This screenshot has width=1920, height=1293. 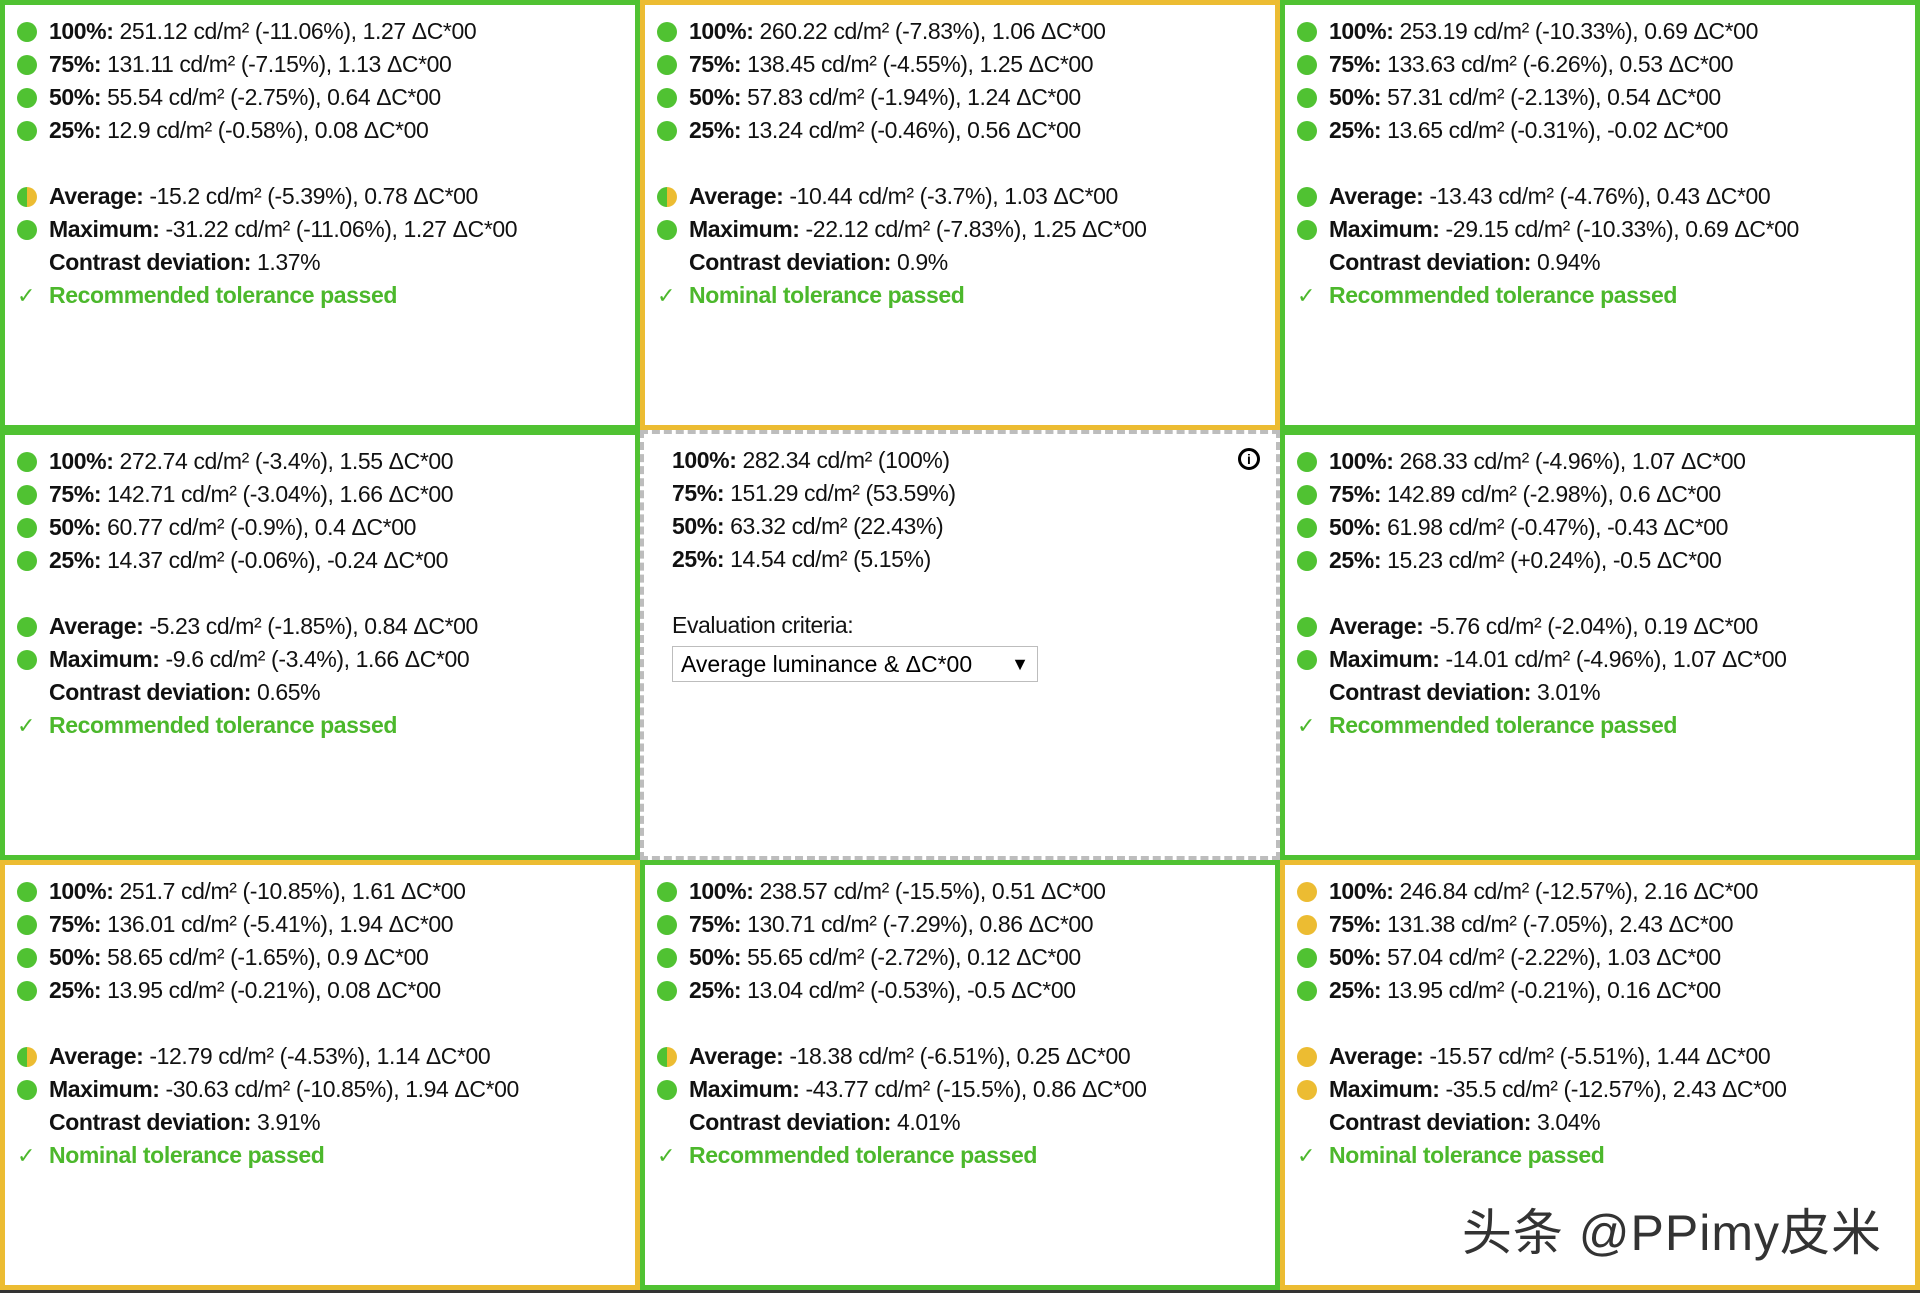 I want to click on luminance-row: 75%: 142.71 cd/m² (-3.04%), 1.66 ΔC*00, so click(x=326, y=494).